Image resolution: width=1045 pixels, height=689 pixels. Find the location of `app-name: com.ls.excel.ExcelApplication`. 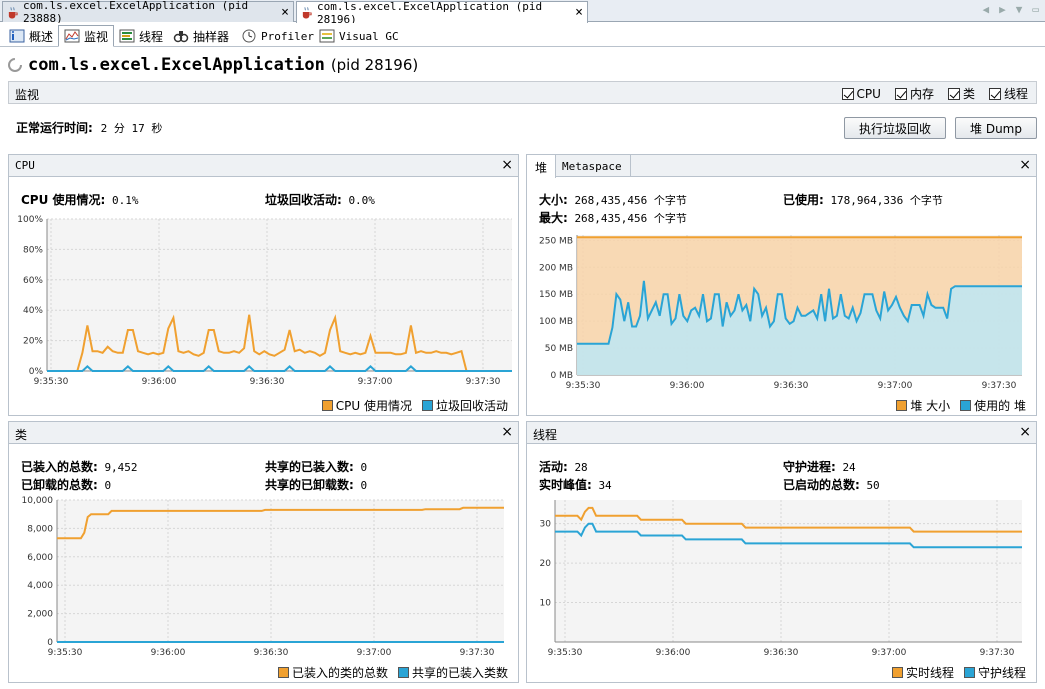

app-name: com.ls.excel.ExcelApplication is located at coordinates (176, 65).